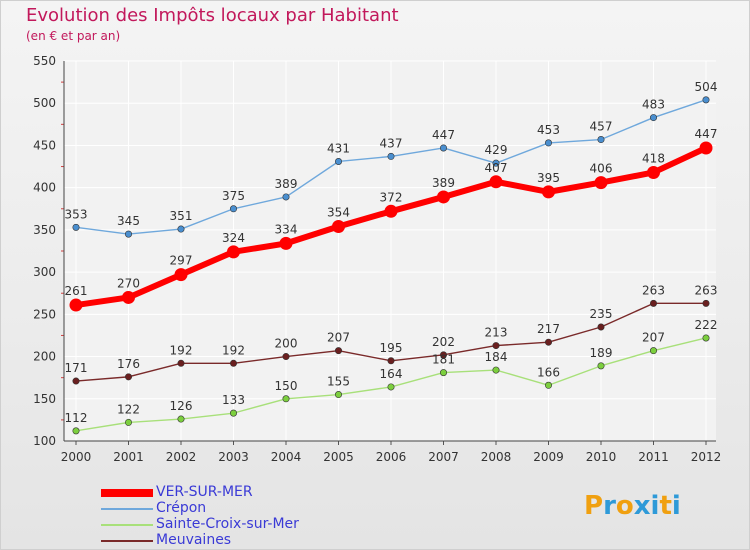 Image resolution: width=750 pixels, height=550 pixels. Describe the element at coordinates (73, 36) in the screenshot. I see `chart-subtitle: (en € et par an)` at that location.